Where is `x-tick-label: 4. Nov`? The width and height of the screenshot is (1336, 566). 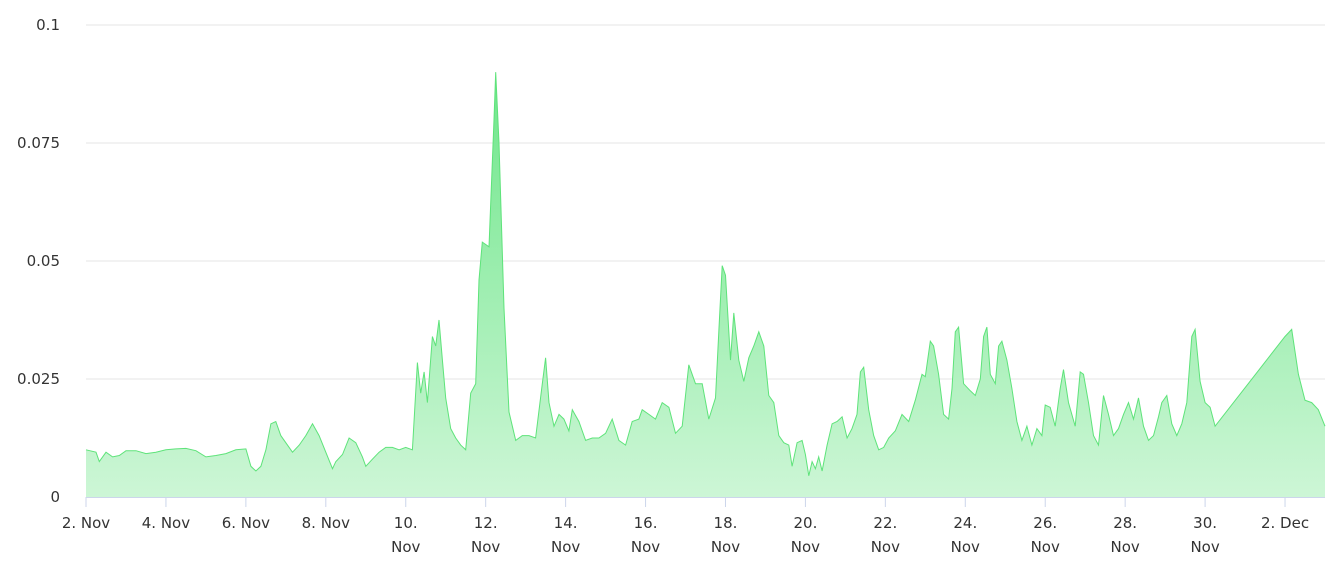
x-tick-label: 4. Nov is located at coordinates (166, 523).